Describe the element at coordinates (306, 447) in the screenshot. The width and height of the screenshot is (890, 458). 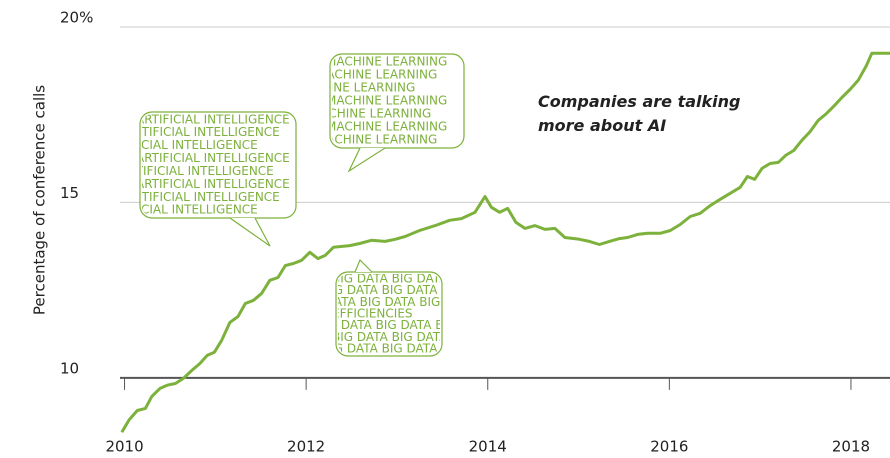
I see `x-tick-label: 2012` at that location.